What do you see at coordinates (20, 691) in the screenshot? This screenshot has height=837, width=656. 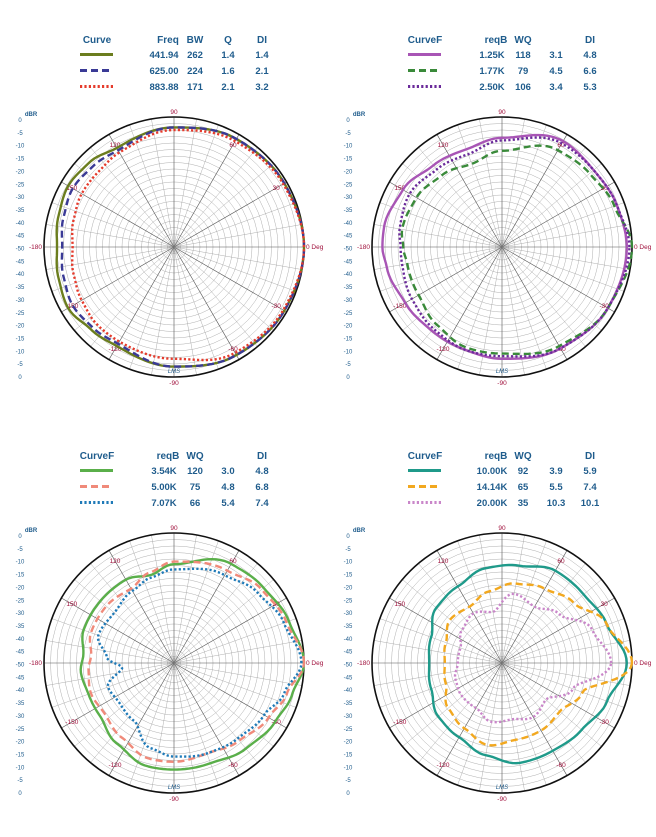 I see `db-tick-label: -40` at bounding box center [20, 691].